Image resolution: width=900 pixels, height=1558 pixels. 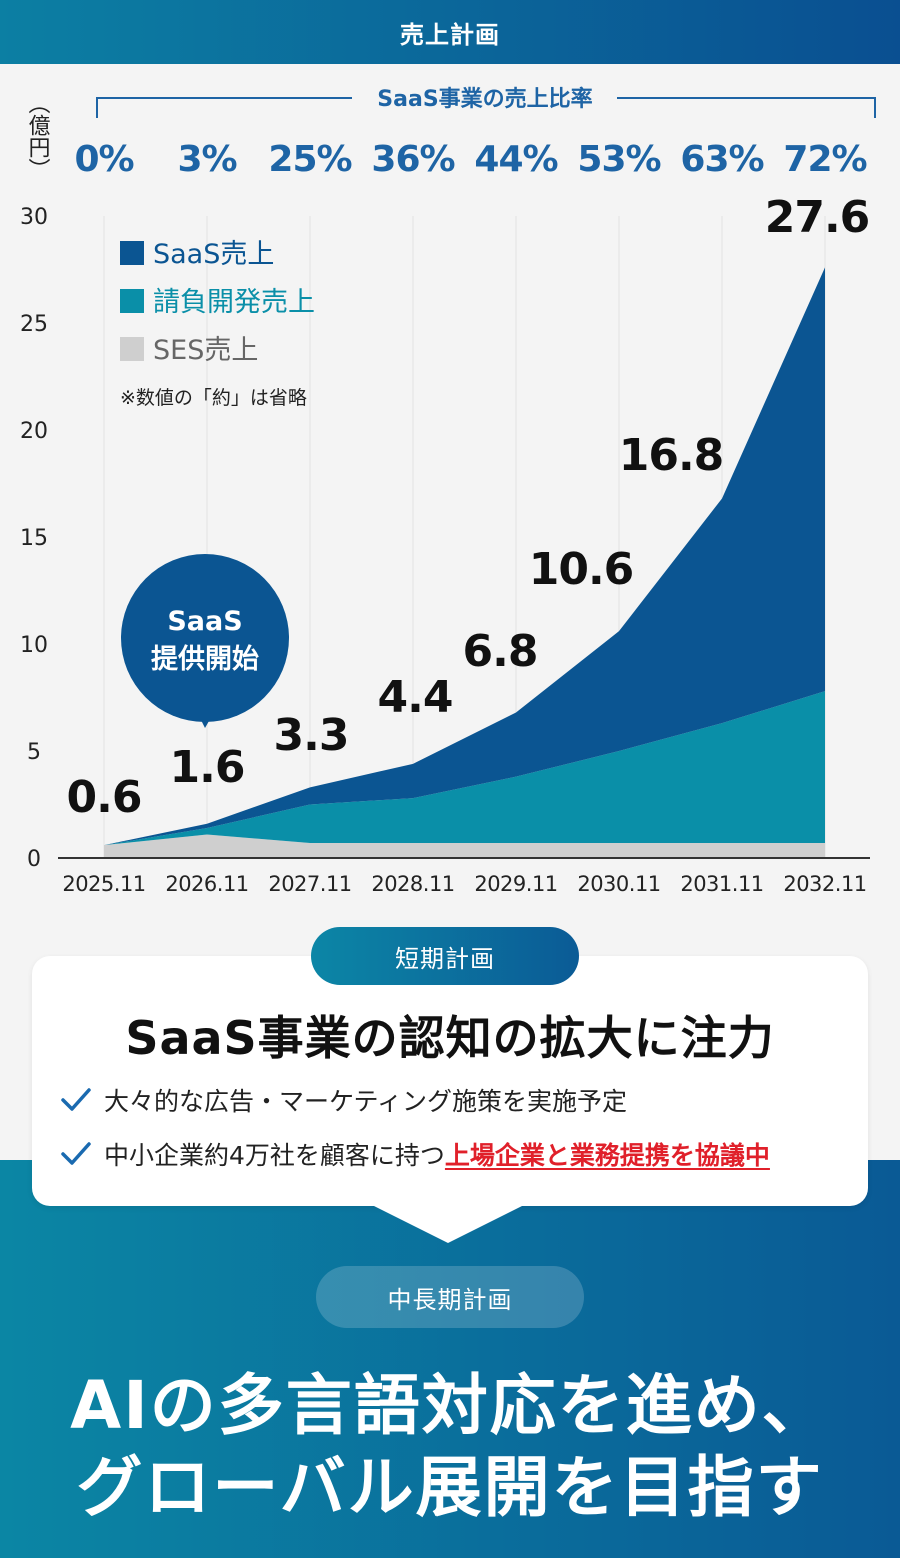 I want to click on long-term-badge: 中長期計画, so click(x=450, y=1297).